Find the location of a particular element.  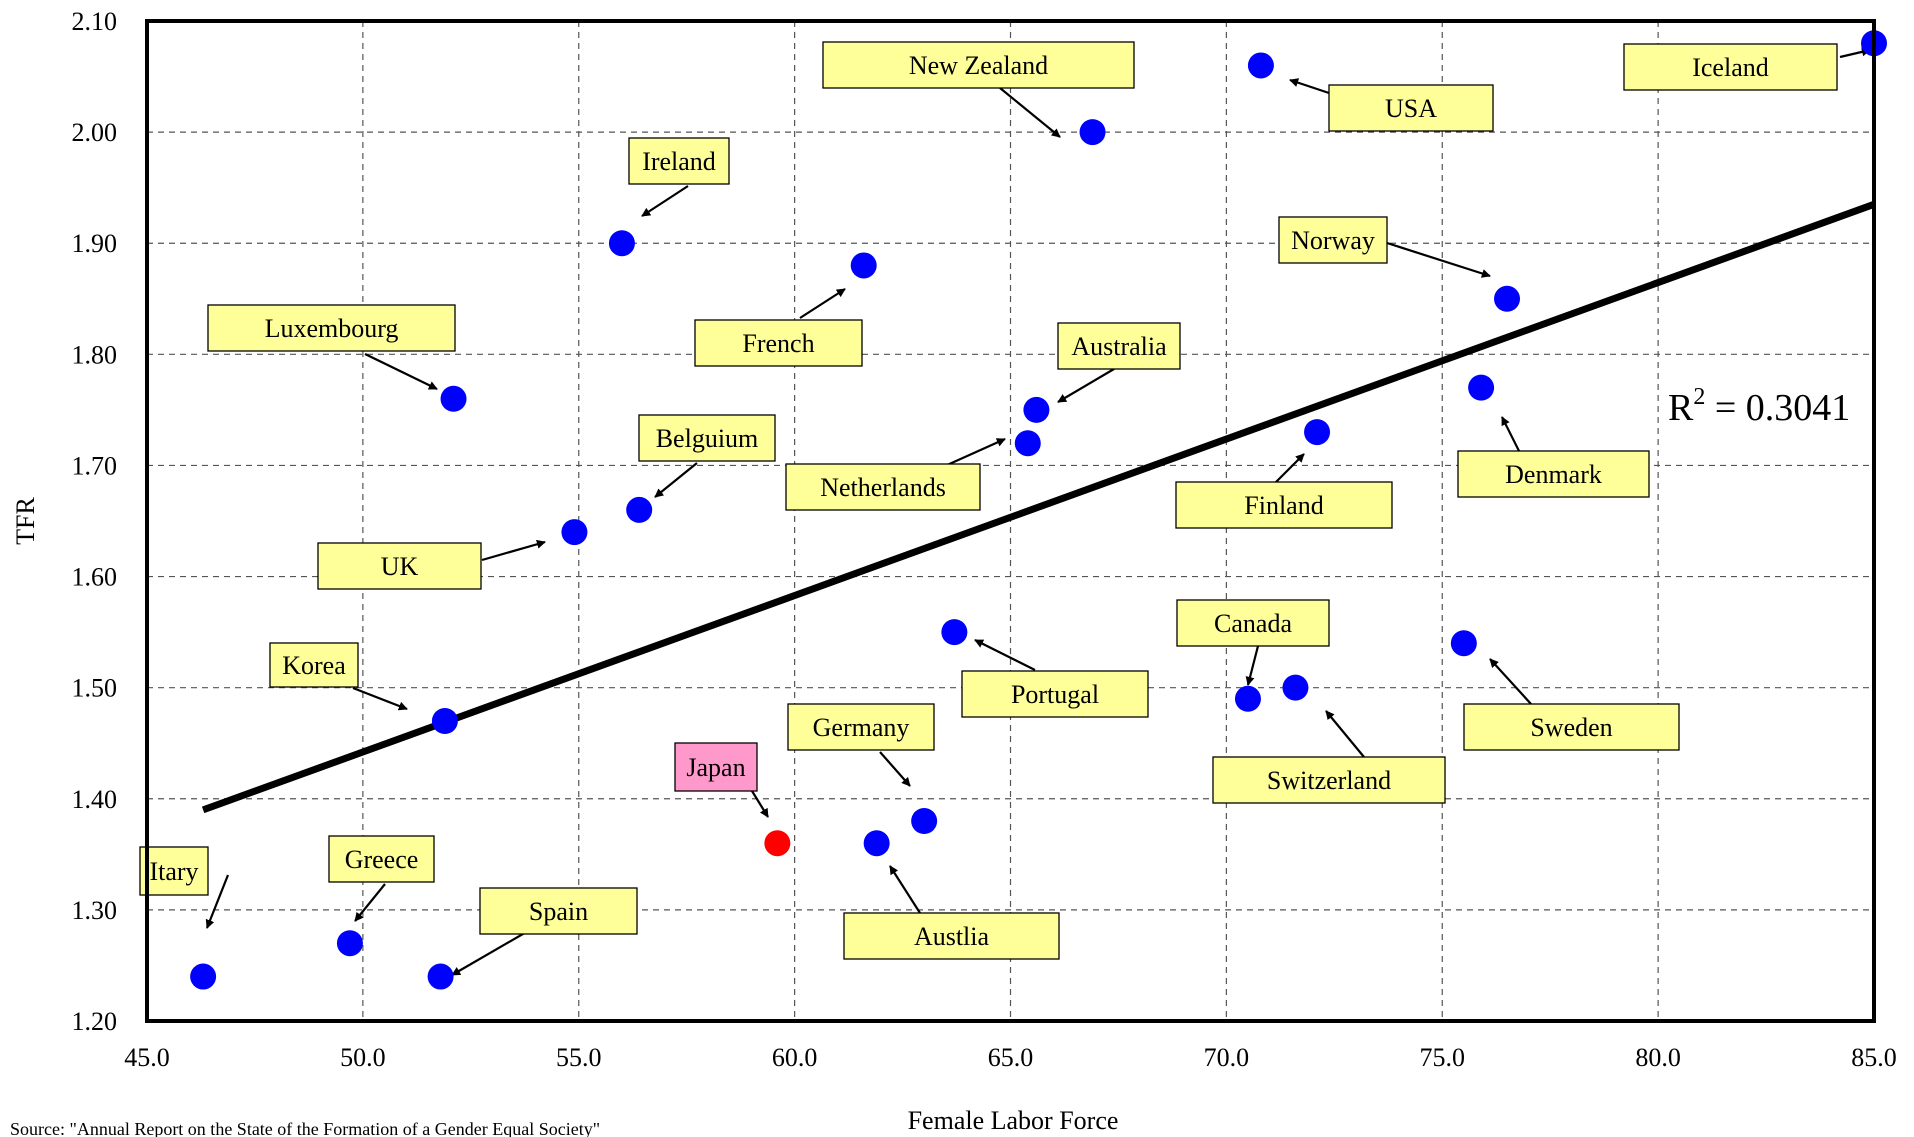

y-tick-label: 1.70 is located at coordinates (95, 465).